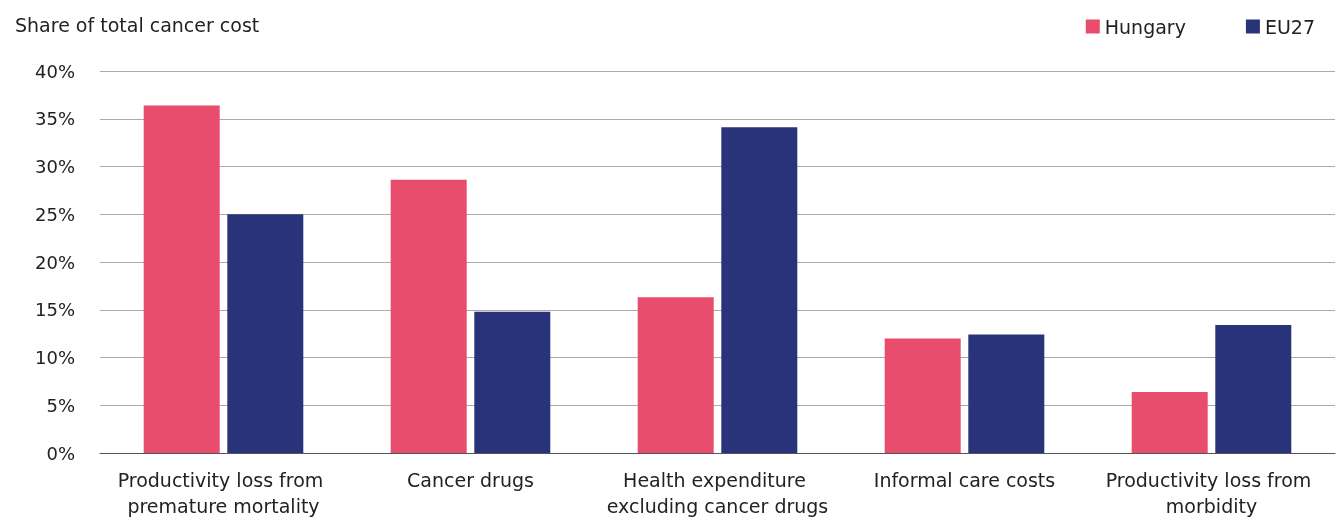  What do you see at coordinates (54, 166) in the screenshot?
I see `y-tick-label: 30%` at bounding box center [54, 166].